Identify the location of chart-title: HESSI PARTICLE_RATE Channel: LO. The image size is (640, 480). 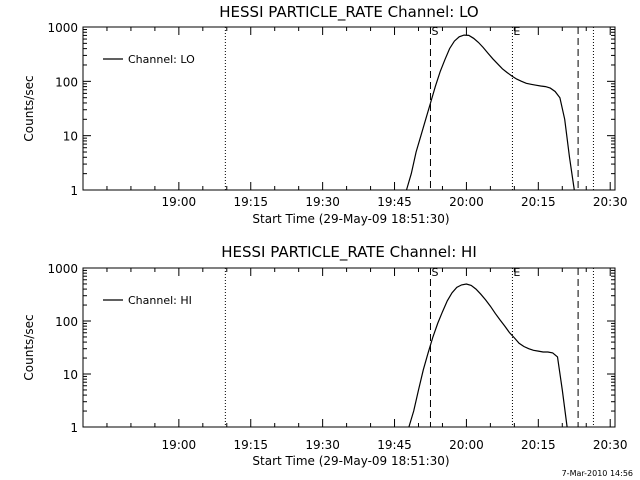
(348, 12).